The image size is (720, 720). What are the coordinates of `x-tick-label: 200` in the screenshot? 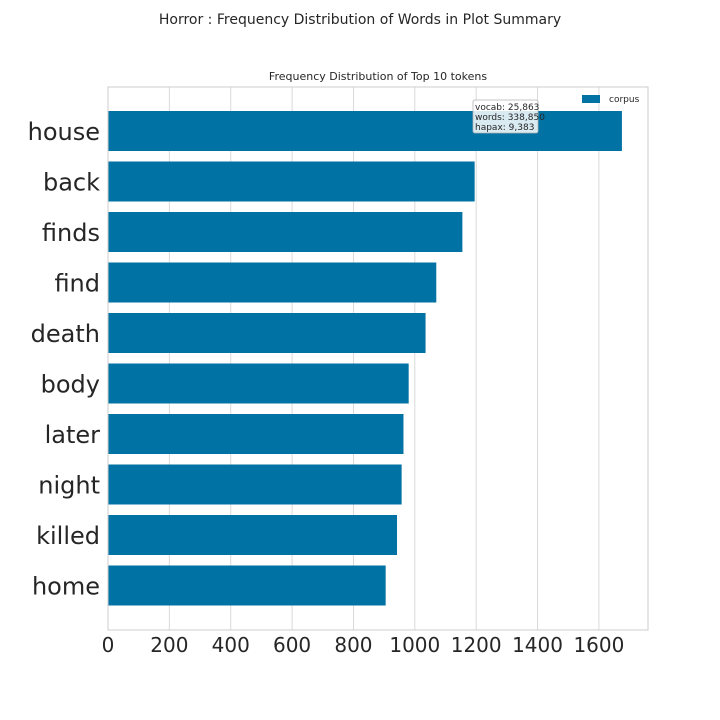 It's located at (169, 645).